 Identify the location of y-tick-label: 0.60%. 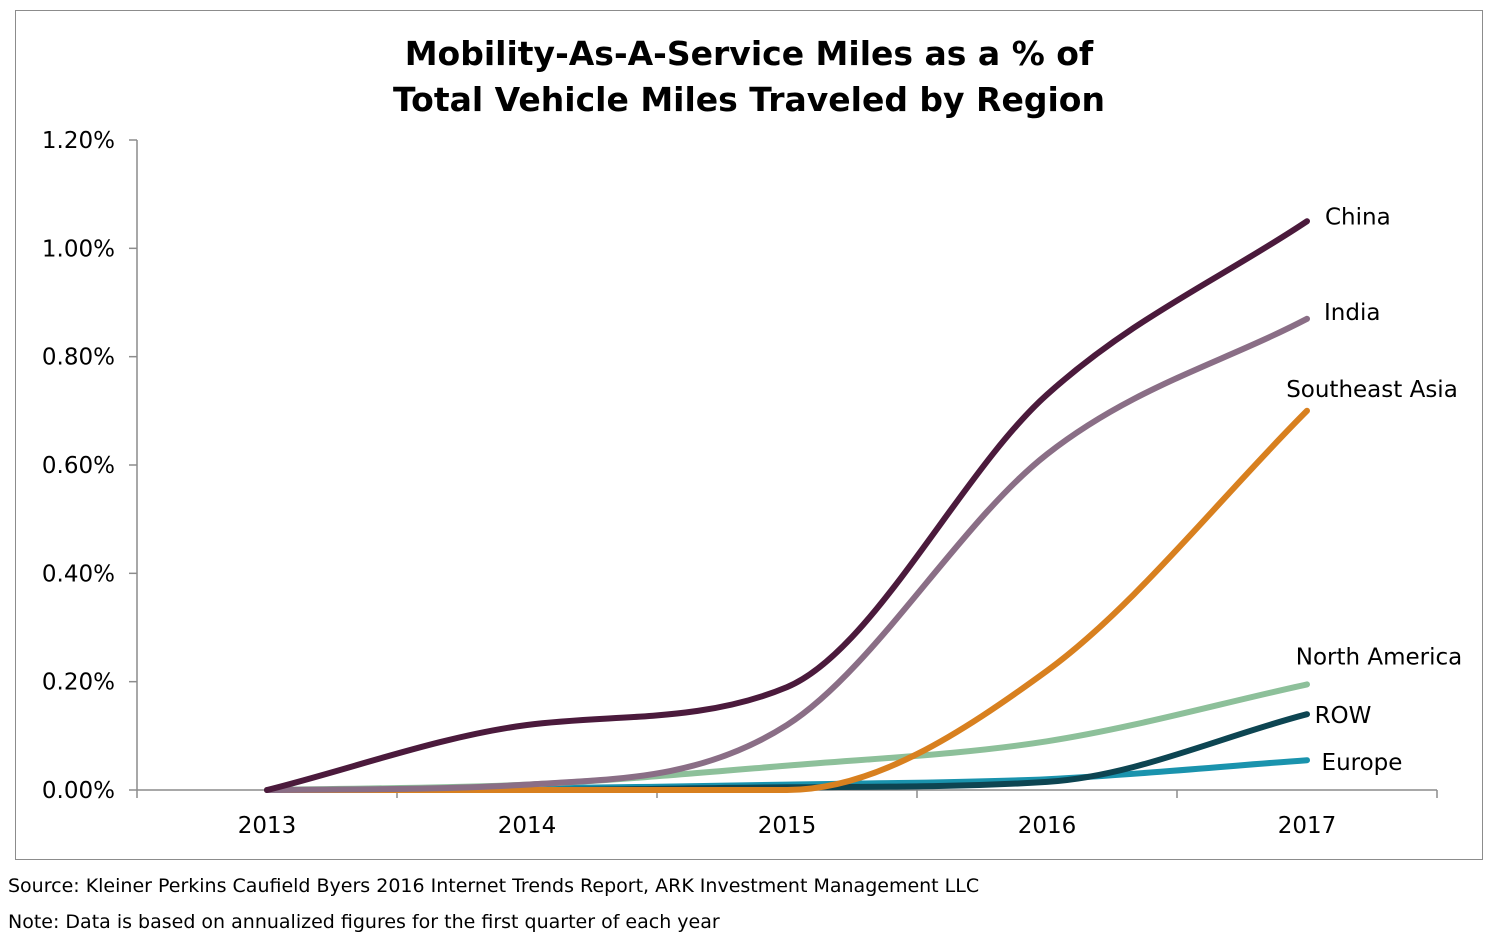
(78, 466).